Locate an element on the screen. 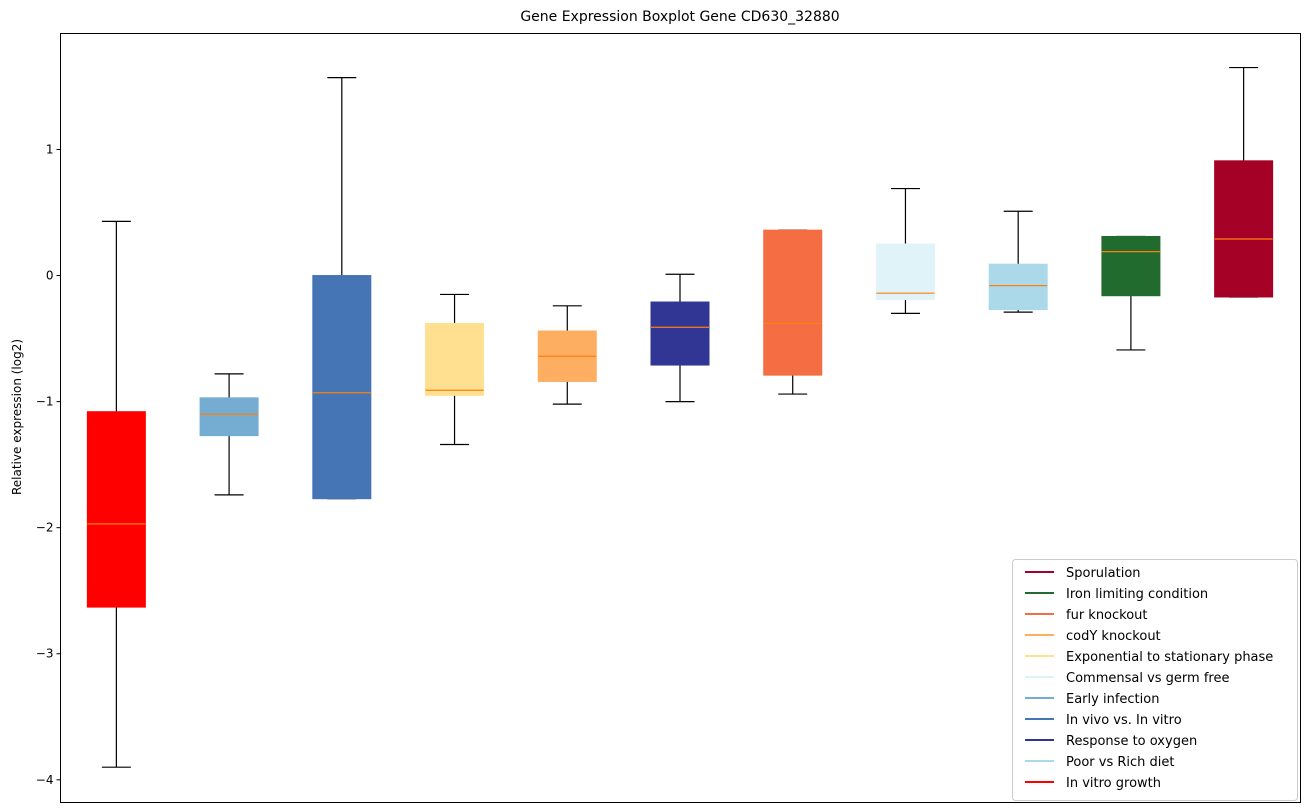 This screenshot has width=1309, height=812. box-response-to-oxygen is located at coordinates (680, 338).